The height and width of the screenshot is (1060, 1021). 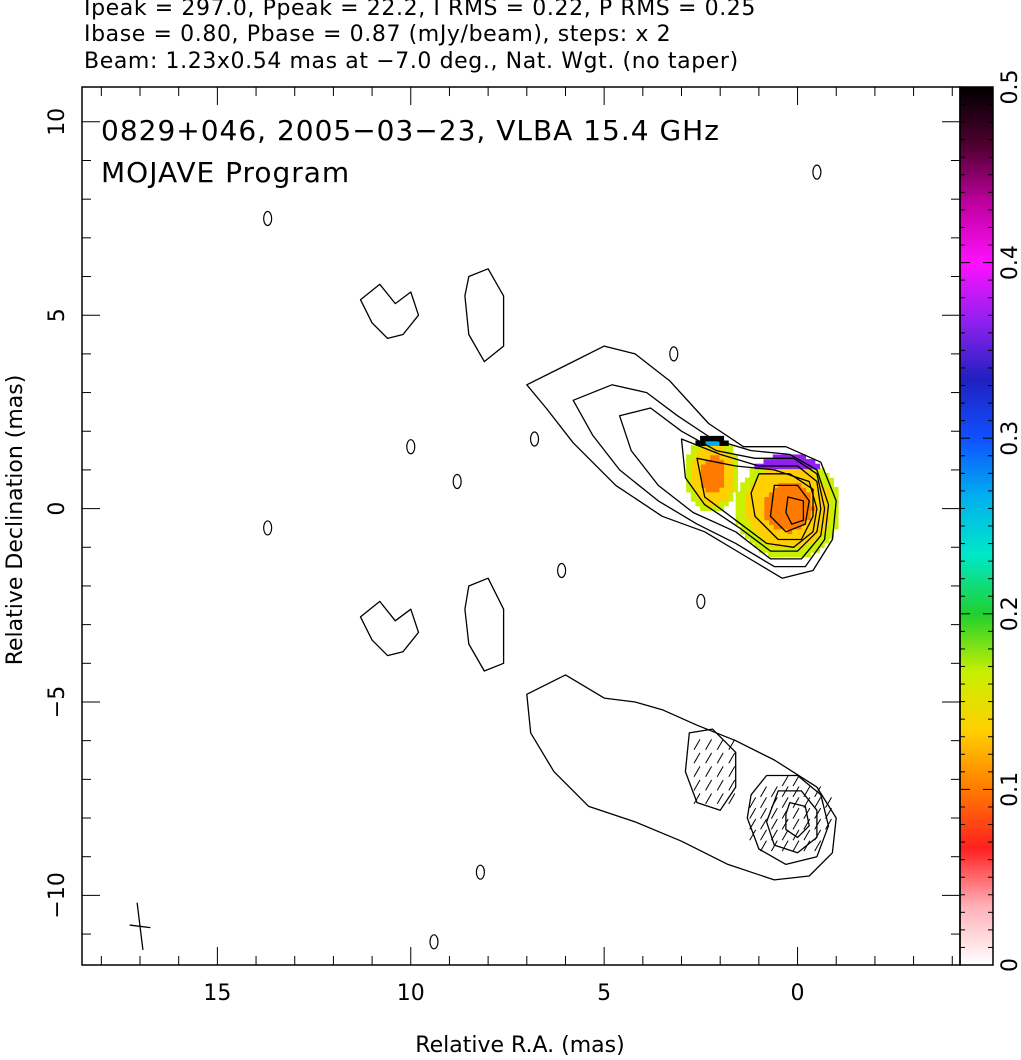 I want to click on colorbar-tick-label: 0.2, so click(x=1009, y=613).